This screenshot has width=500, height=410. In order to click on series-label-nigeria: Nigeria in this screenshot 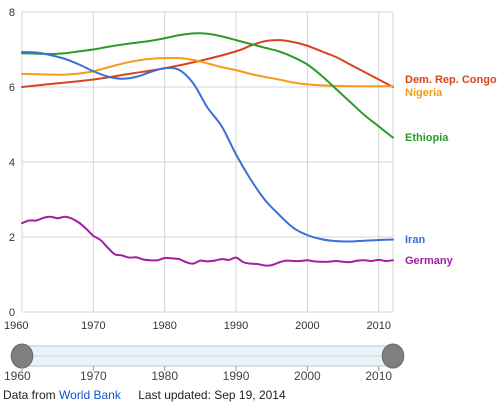, I will do `click(424, 93)`.